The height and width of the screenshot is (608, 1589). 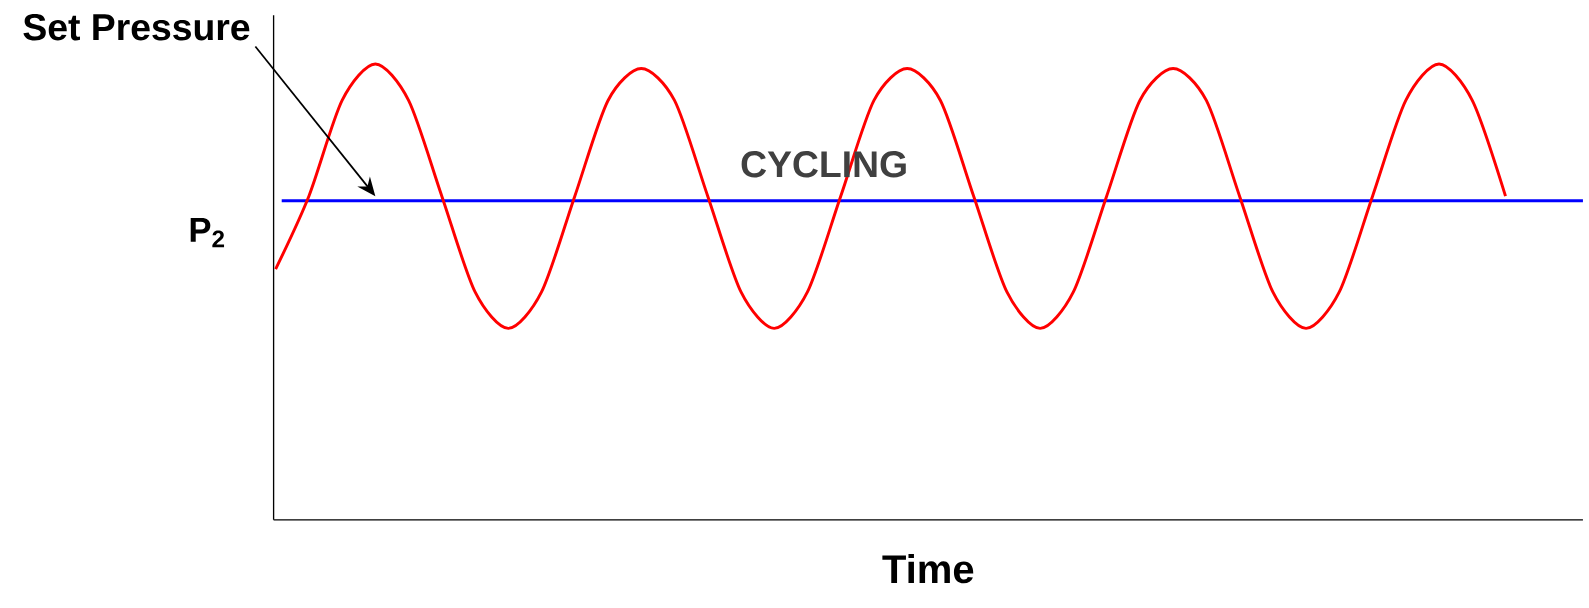 I want to click on ref-line-label: P$_{2}$, so click(x=207, y=232).